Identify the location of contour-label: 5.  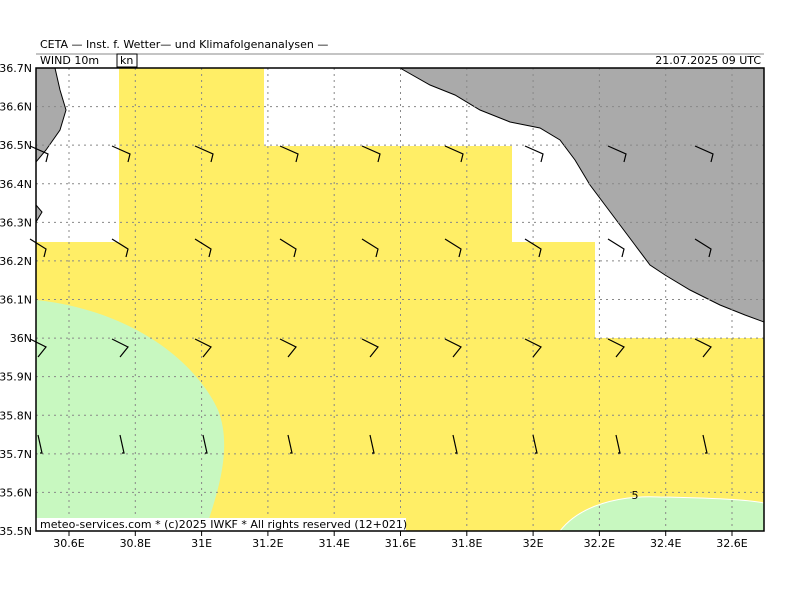
(635, 495).